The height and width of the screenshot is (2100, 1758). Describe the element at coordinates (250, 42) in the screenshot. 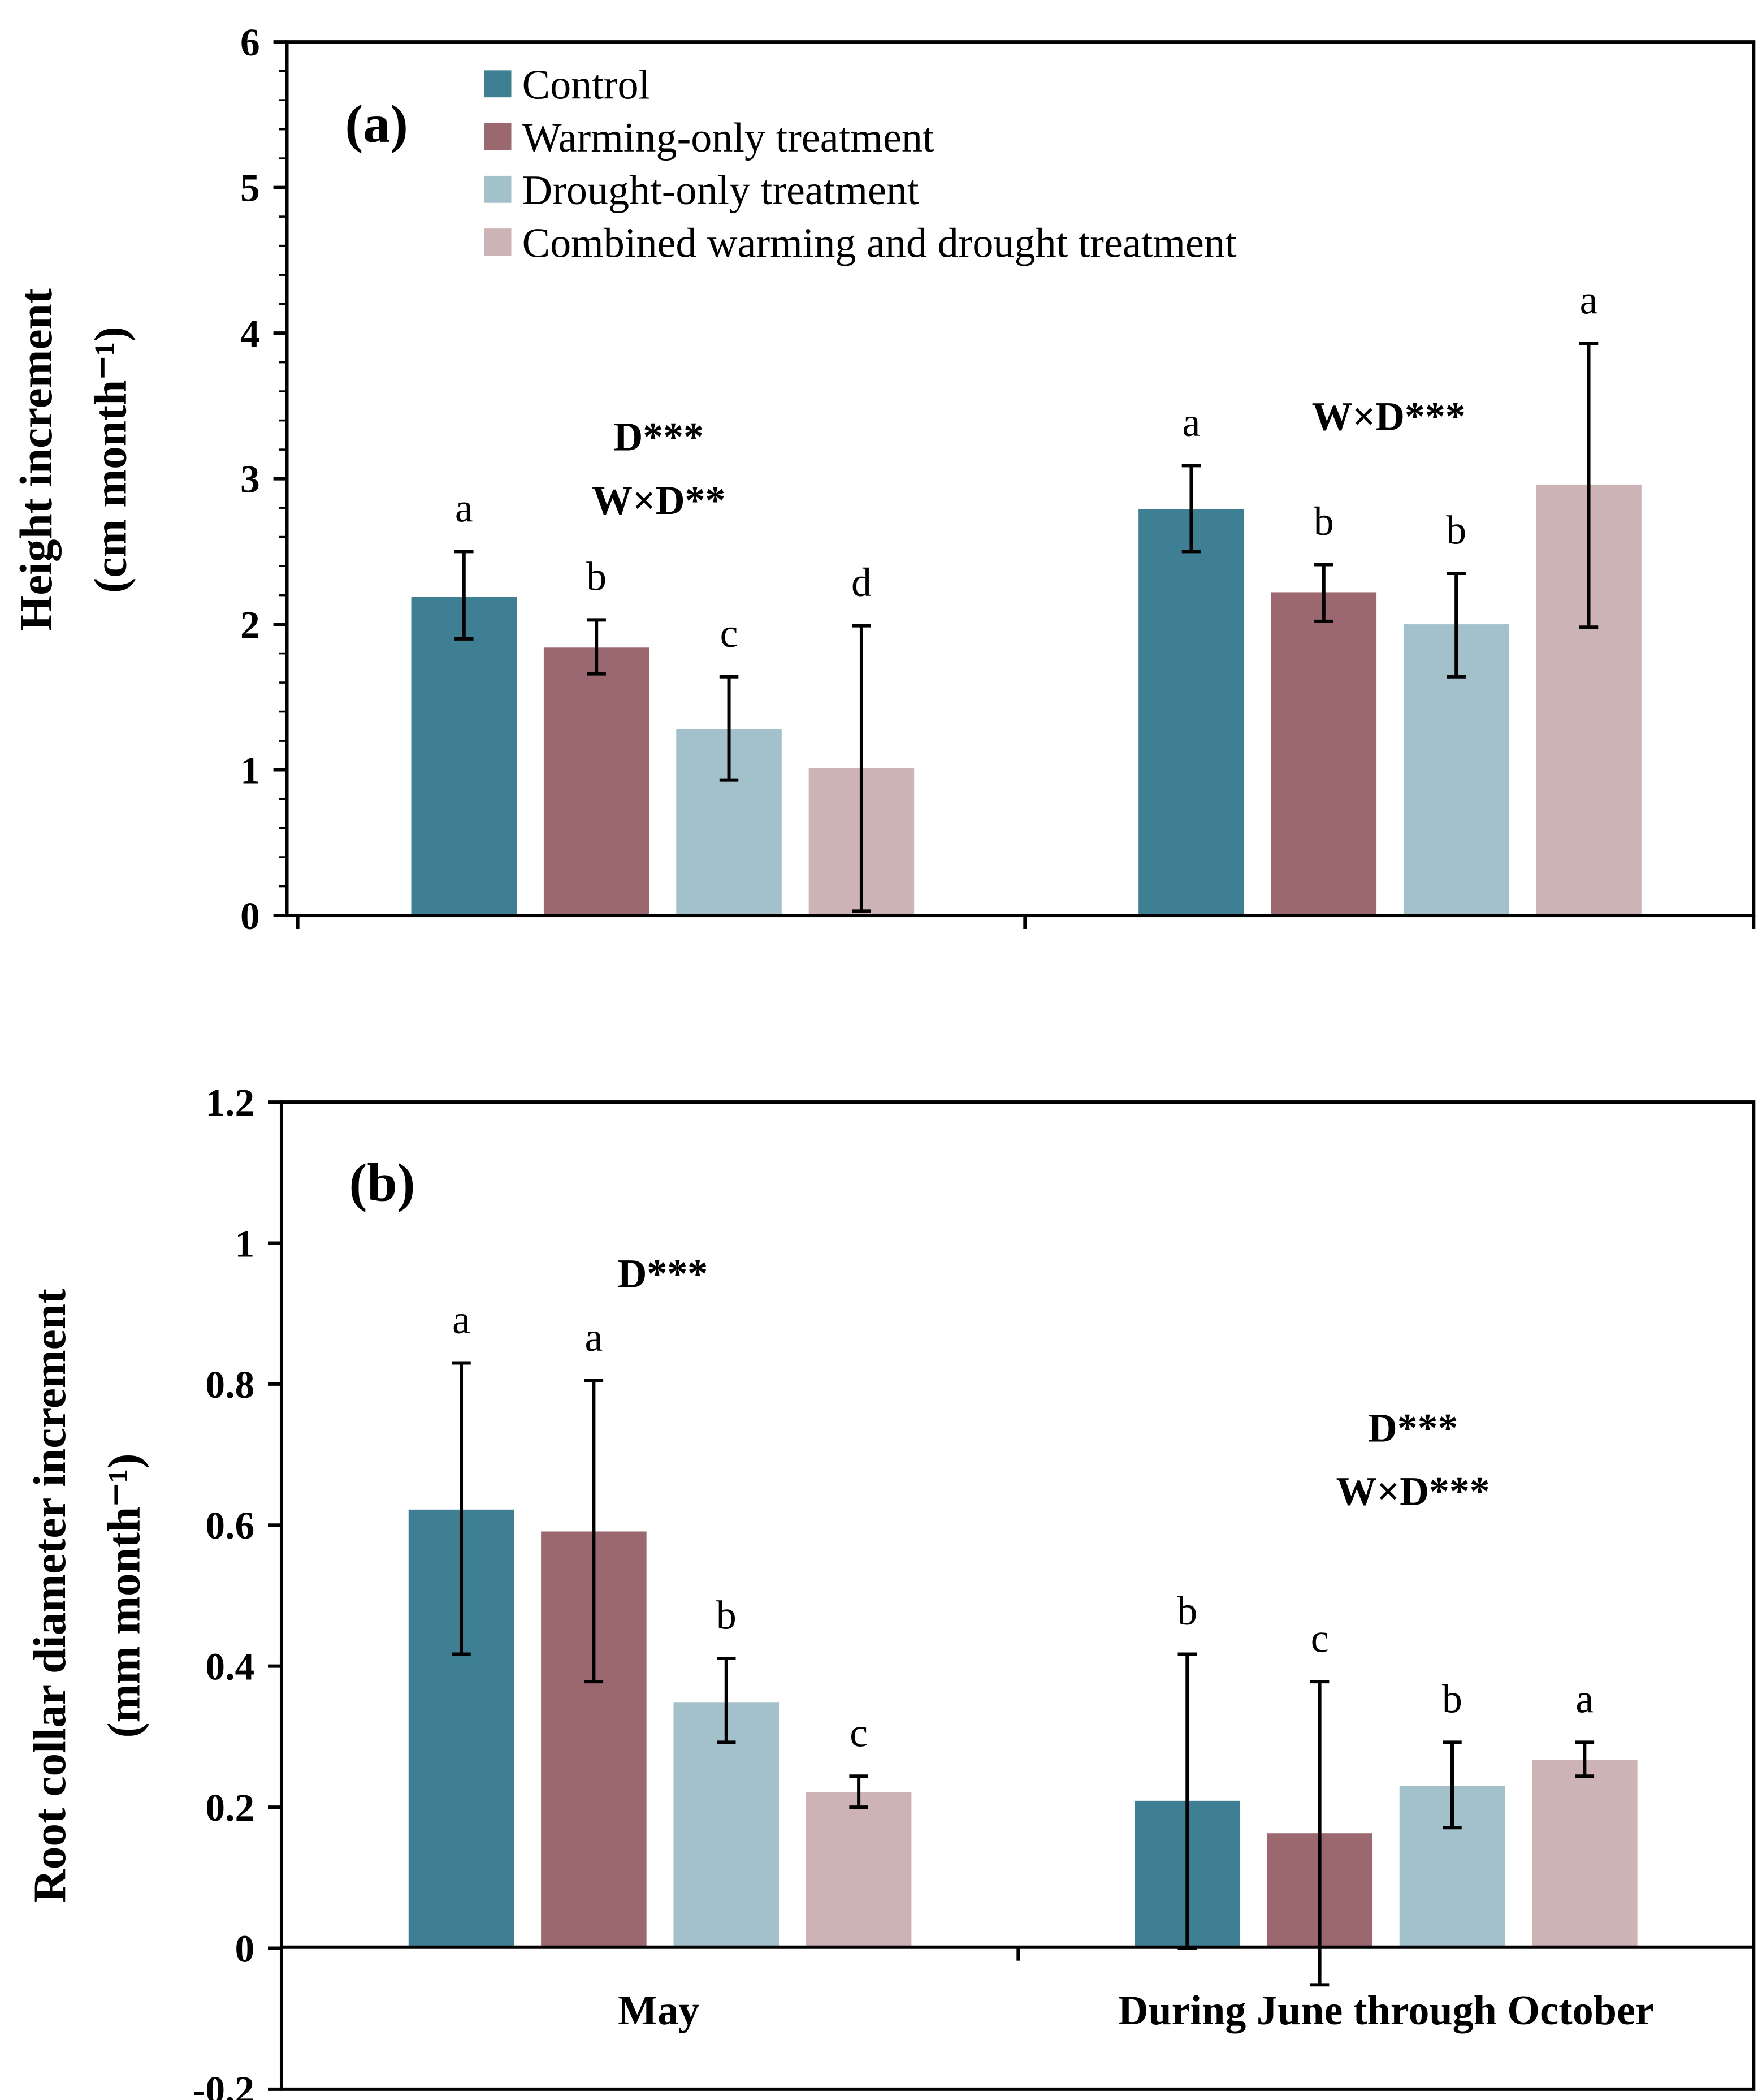

I see `y-tick-label: 6` at that location.